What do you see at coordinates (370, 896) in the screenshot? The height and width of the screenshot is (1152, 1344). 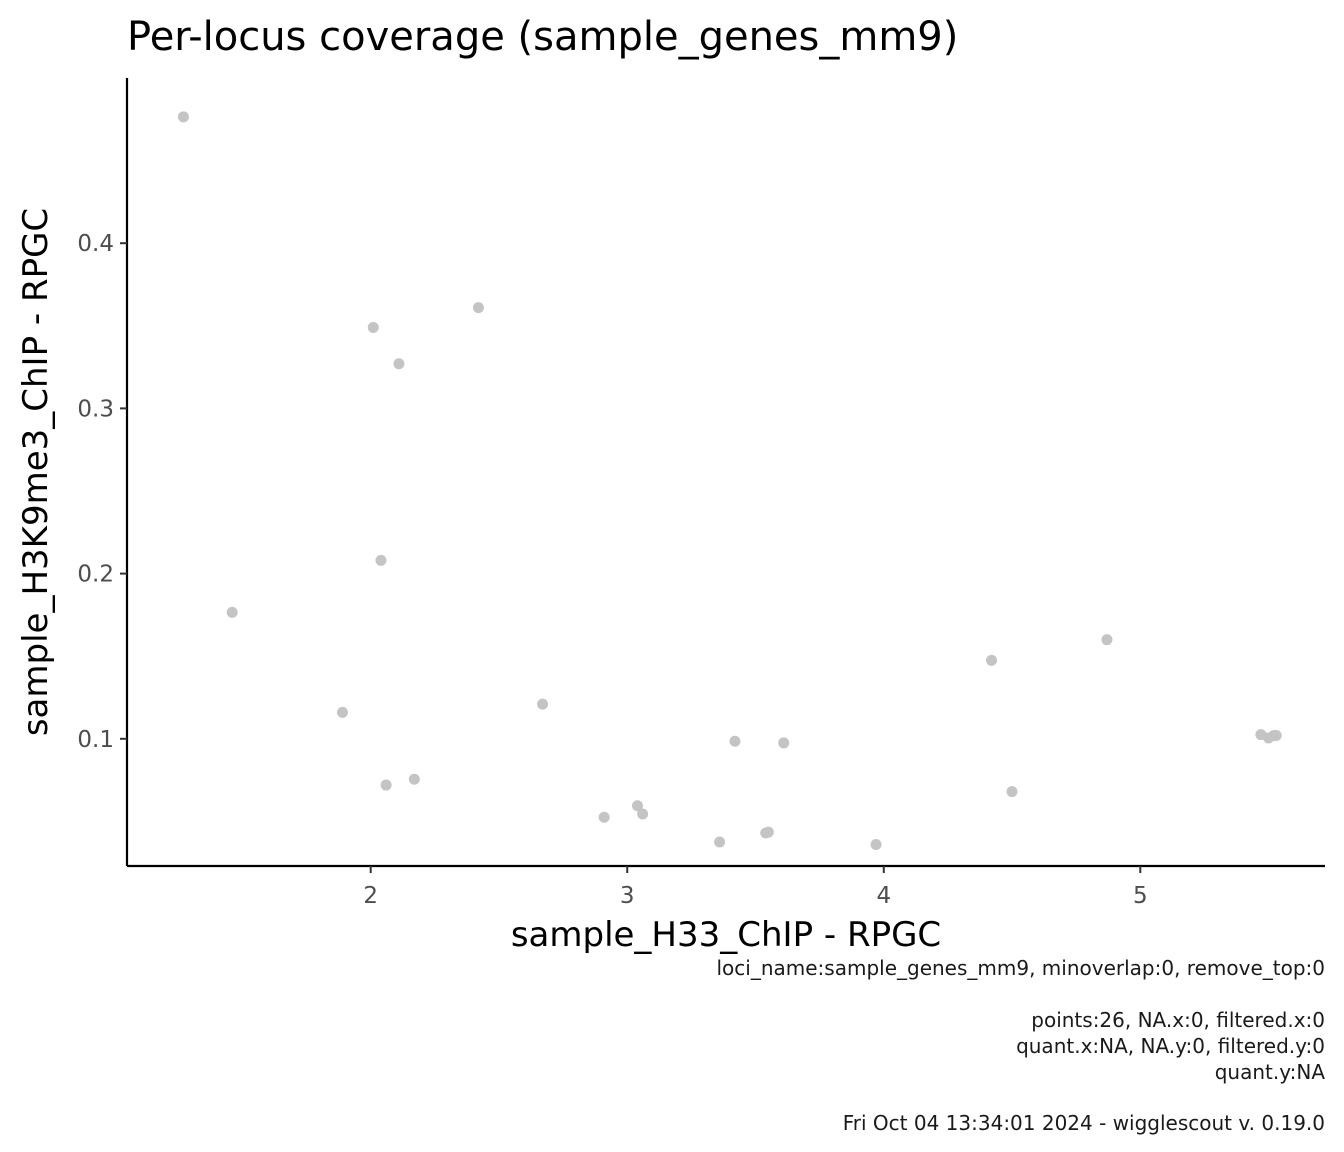 I see `x-tick-label: 2` at bounding box center [370, 896].